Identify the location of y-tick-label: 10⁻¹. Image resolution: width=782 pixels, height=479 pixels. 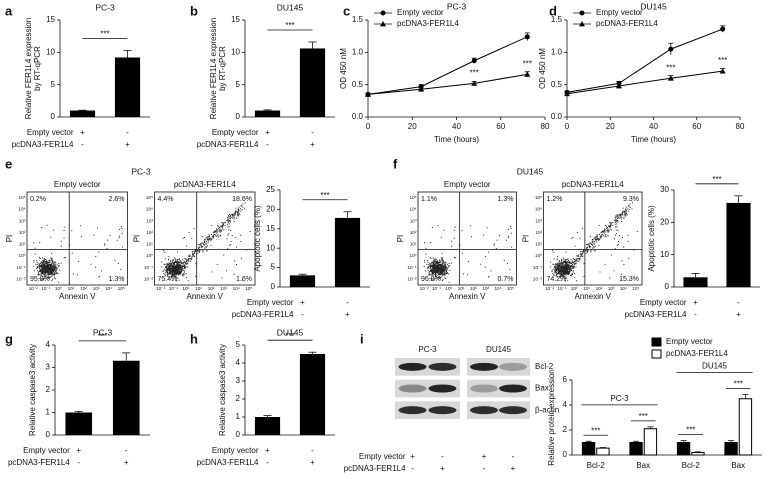
(538, 267).